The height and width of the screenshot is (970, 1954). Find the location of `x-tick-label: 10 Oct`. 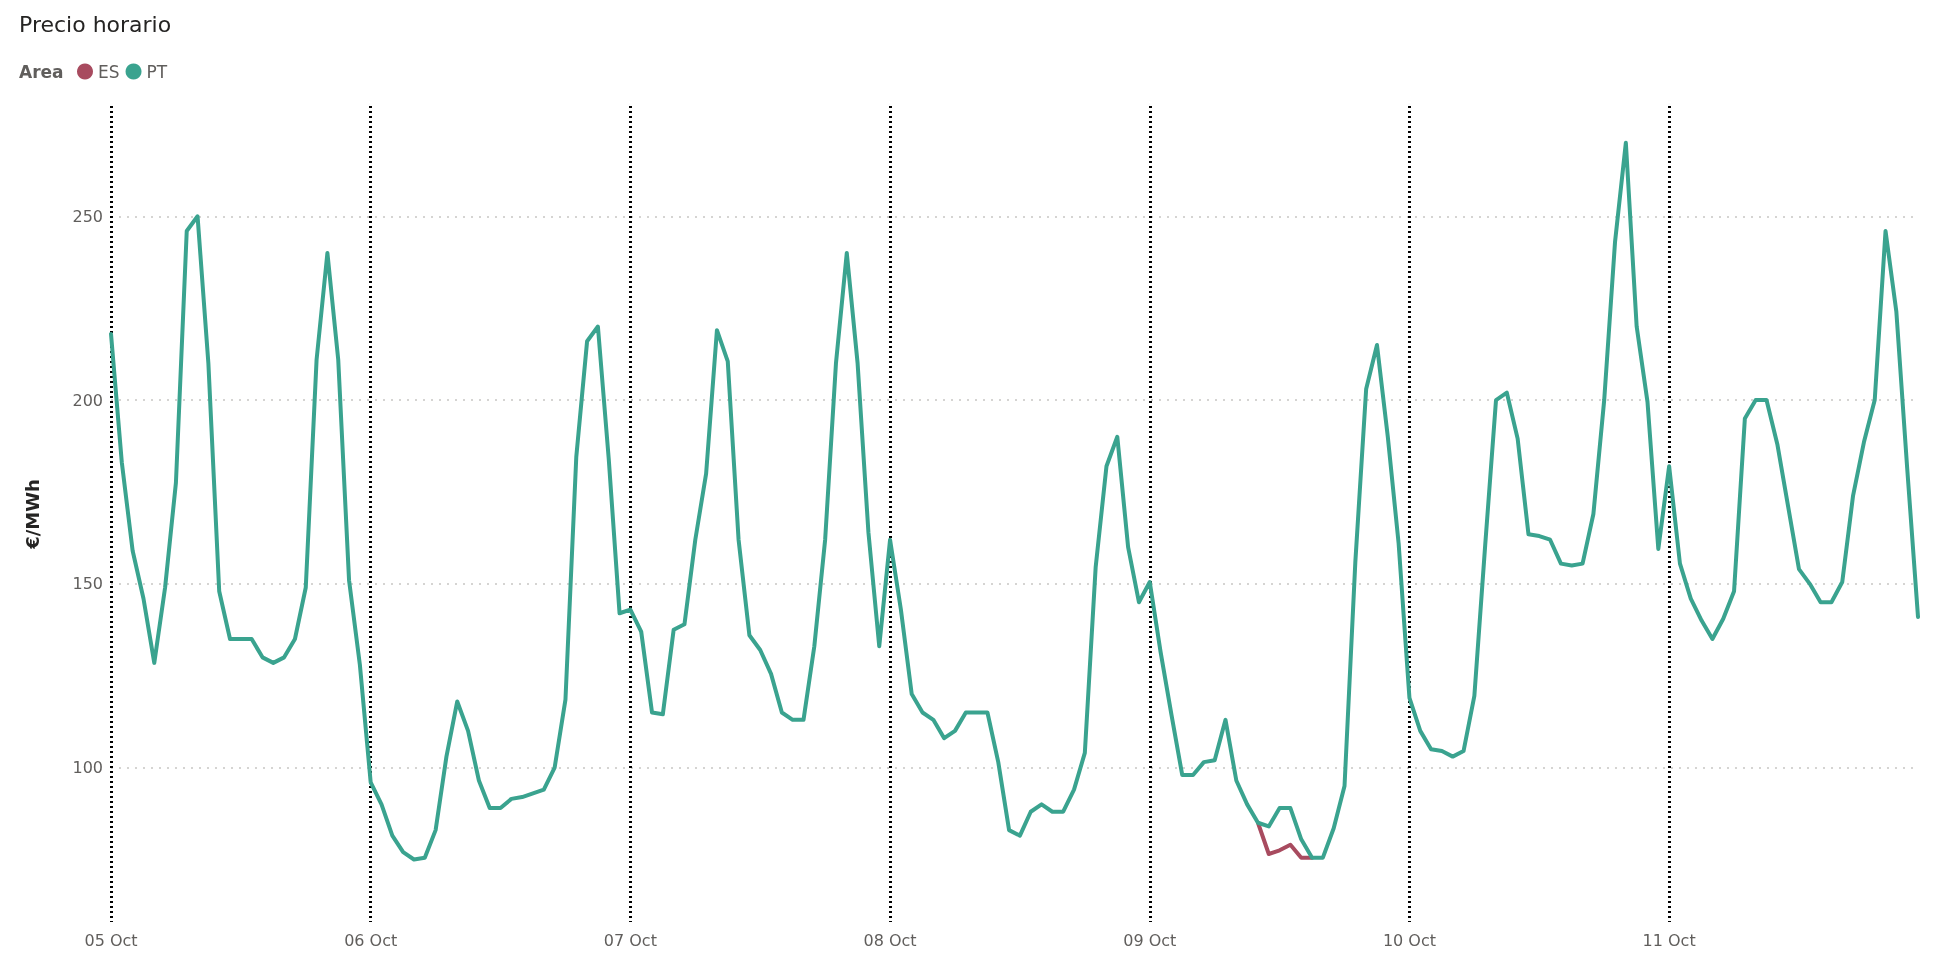

x-tick-label: 10 Oct is located at coordinates (1409, 940).